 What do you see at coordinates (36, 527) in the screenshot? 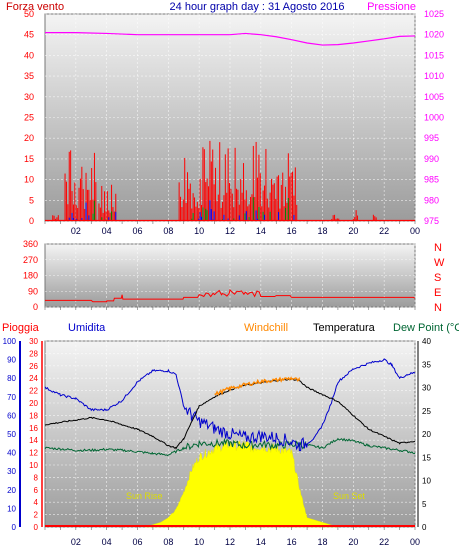
I see `y-tick-rain-0: 0` at bounding box center [36, 527].